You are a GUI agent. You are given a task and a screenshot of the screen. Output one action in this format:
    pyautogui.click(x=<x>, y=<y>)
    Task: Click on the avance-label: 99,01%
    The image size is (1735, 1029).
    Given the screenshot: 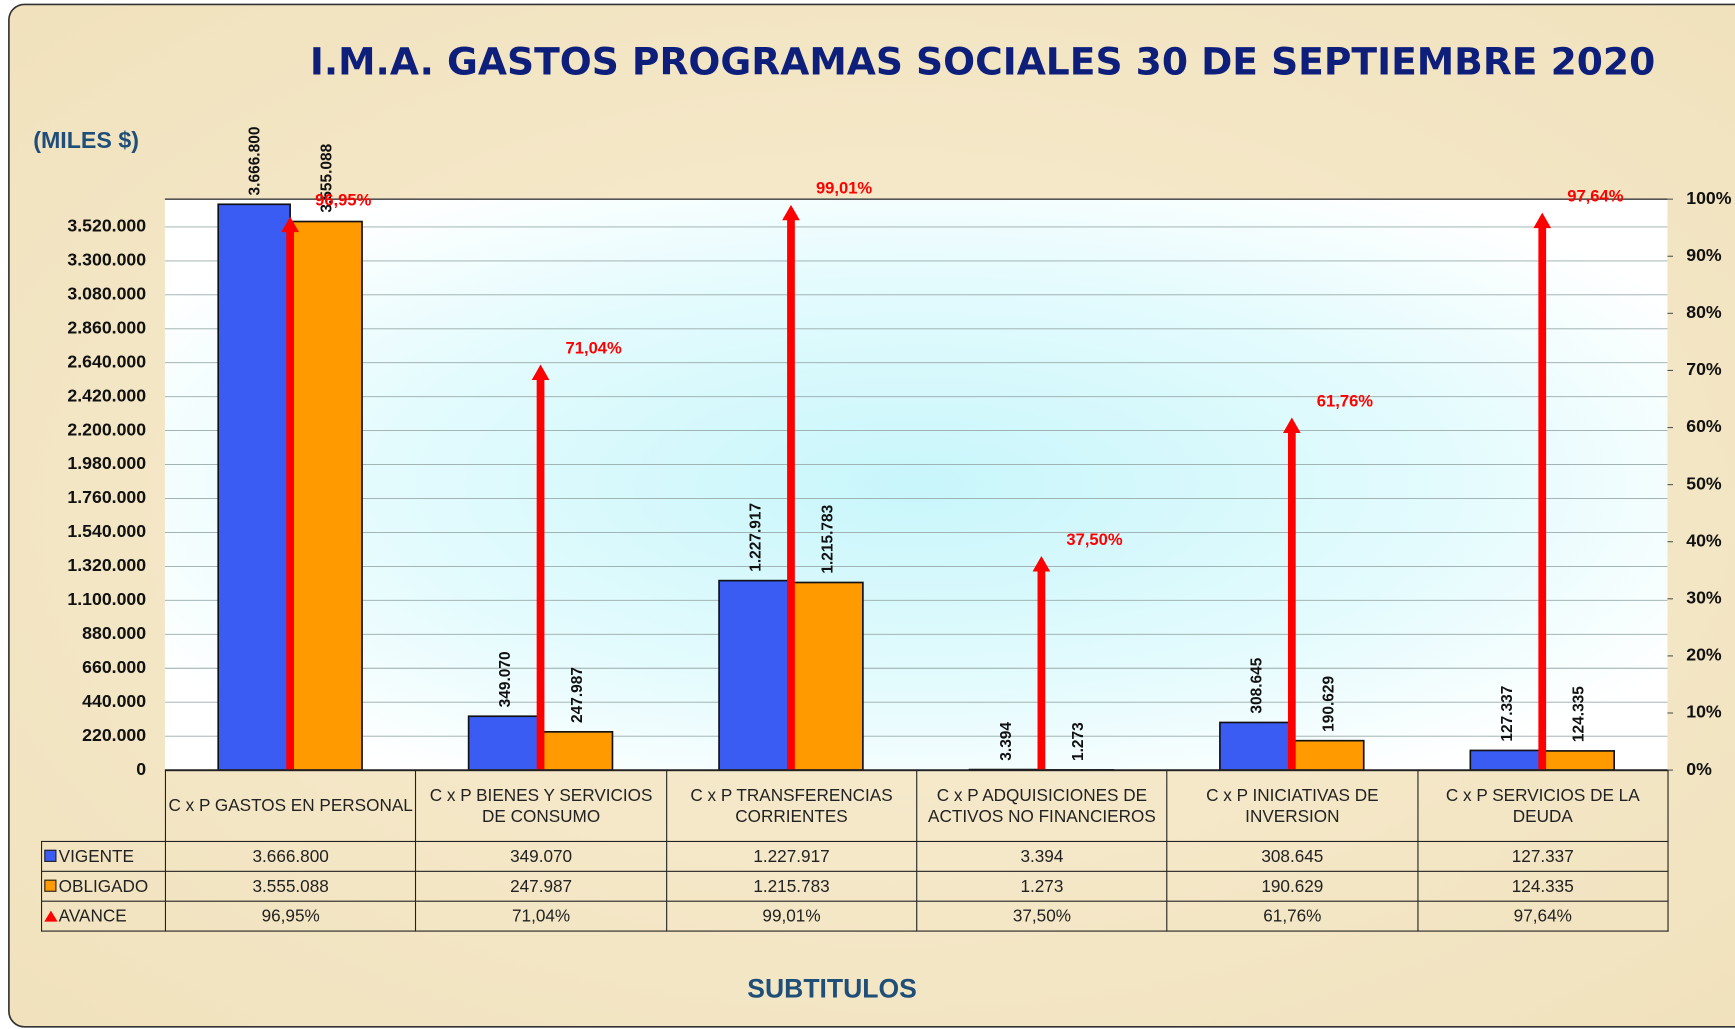 What is the action you would take?
    pyautogui.click(x=844, y=188)
    